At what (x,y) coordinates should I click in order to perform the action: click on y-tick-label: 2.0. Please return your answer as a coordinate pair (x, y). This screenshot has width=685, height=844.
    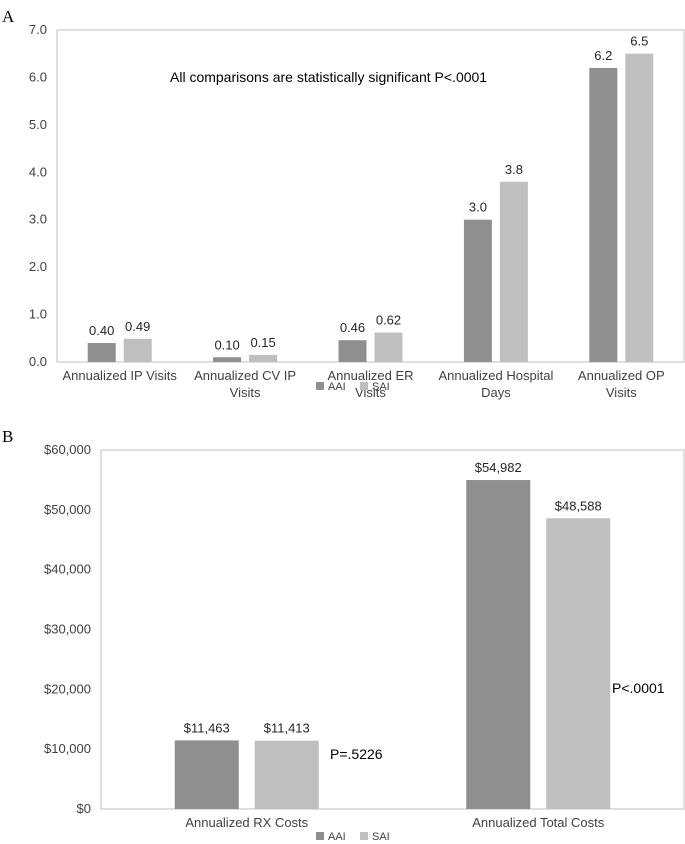
    Looking at the image, I should click on (38, 266).